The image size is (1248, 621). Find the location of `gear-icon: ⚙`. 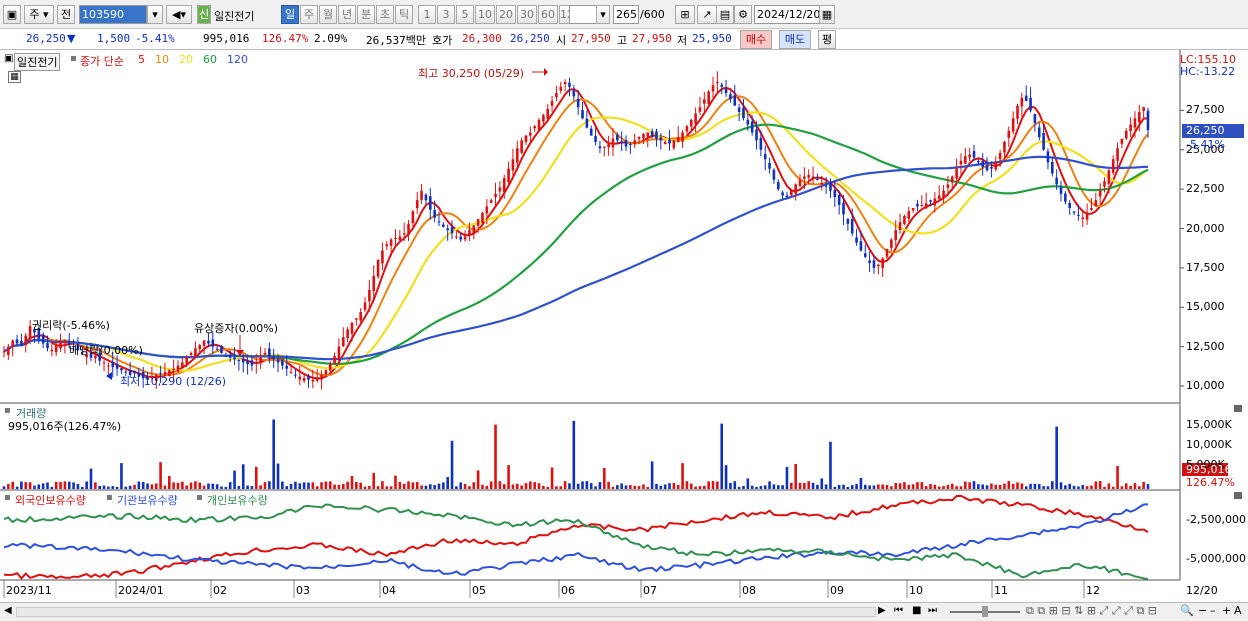

gear-icon: ⚙ is located at coordinates (743, 14).